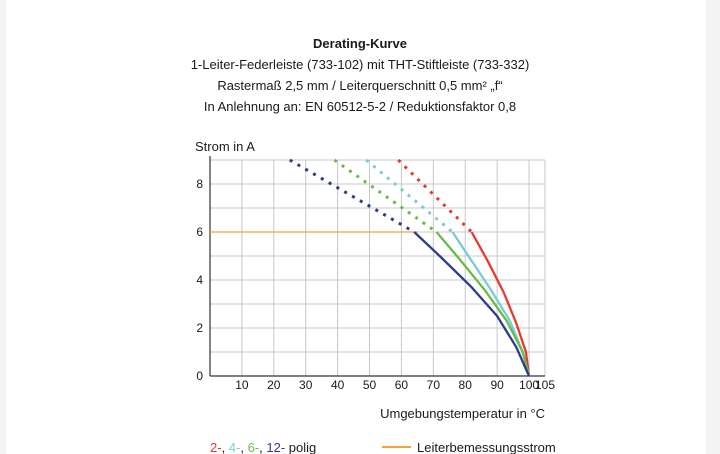 The width and height of the screenshot is (720, 454). What do you see at coordinates (402, 385) in the screenshot?
I see `x-tick-label: 60` at bounding box center [402, 385].